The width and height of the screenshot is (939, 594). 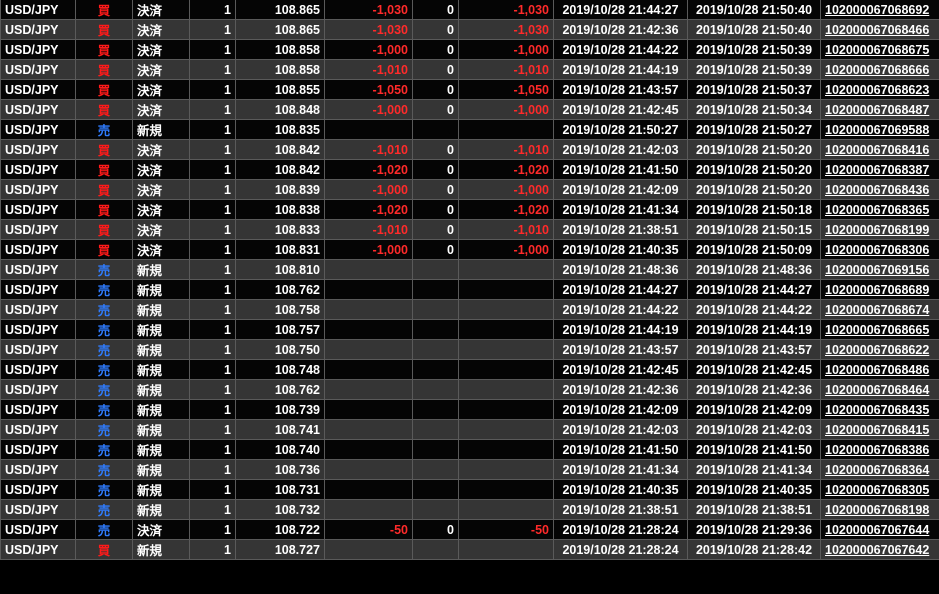 I want to click on execution-price-cell: 108.731, so click(x=280, y=489).